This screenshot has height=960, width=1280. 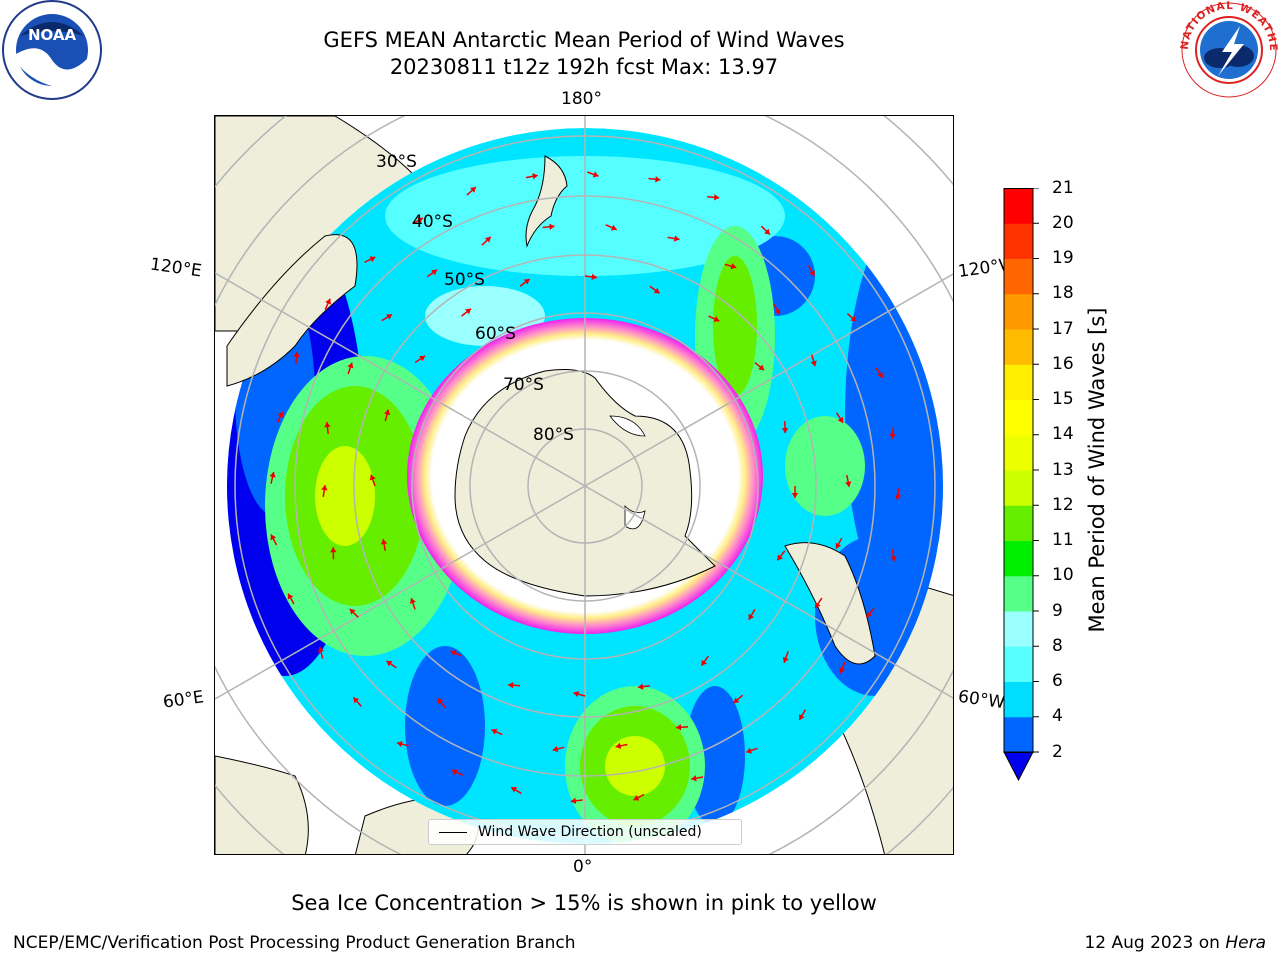 I want to click on noaa-logo: NOAA, so click(x=52, y=54).